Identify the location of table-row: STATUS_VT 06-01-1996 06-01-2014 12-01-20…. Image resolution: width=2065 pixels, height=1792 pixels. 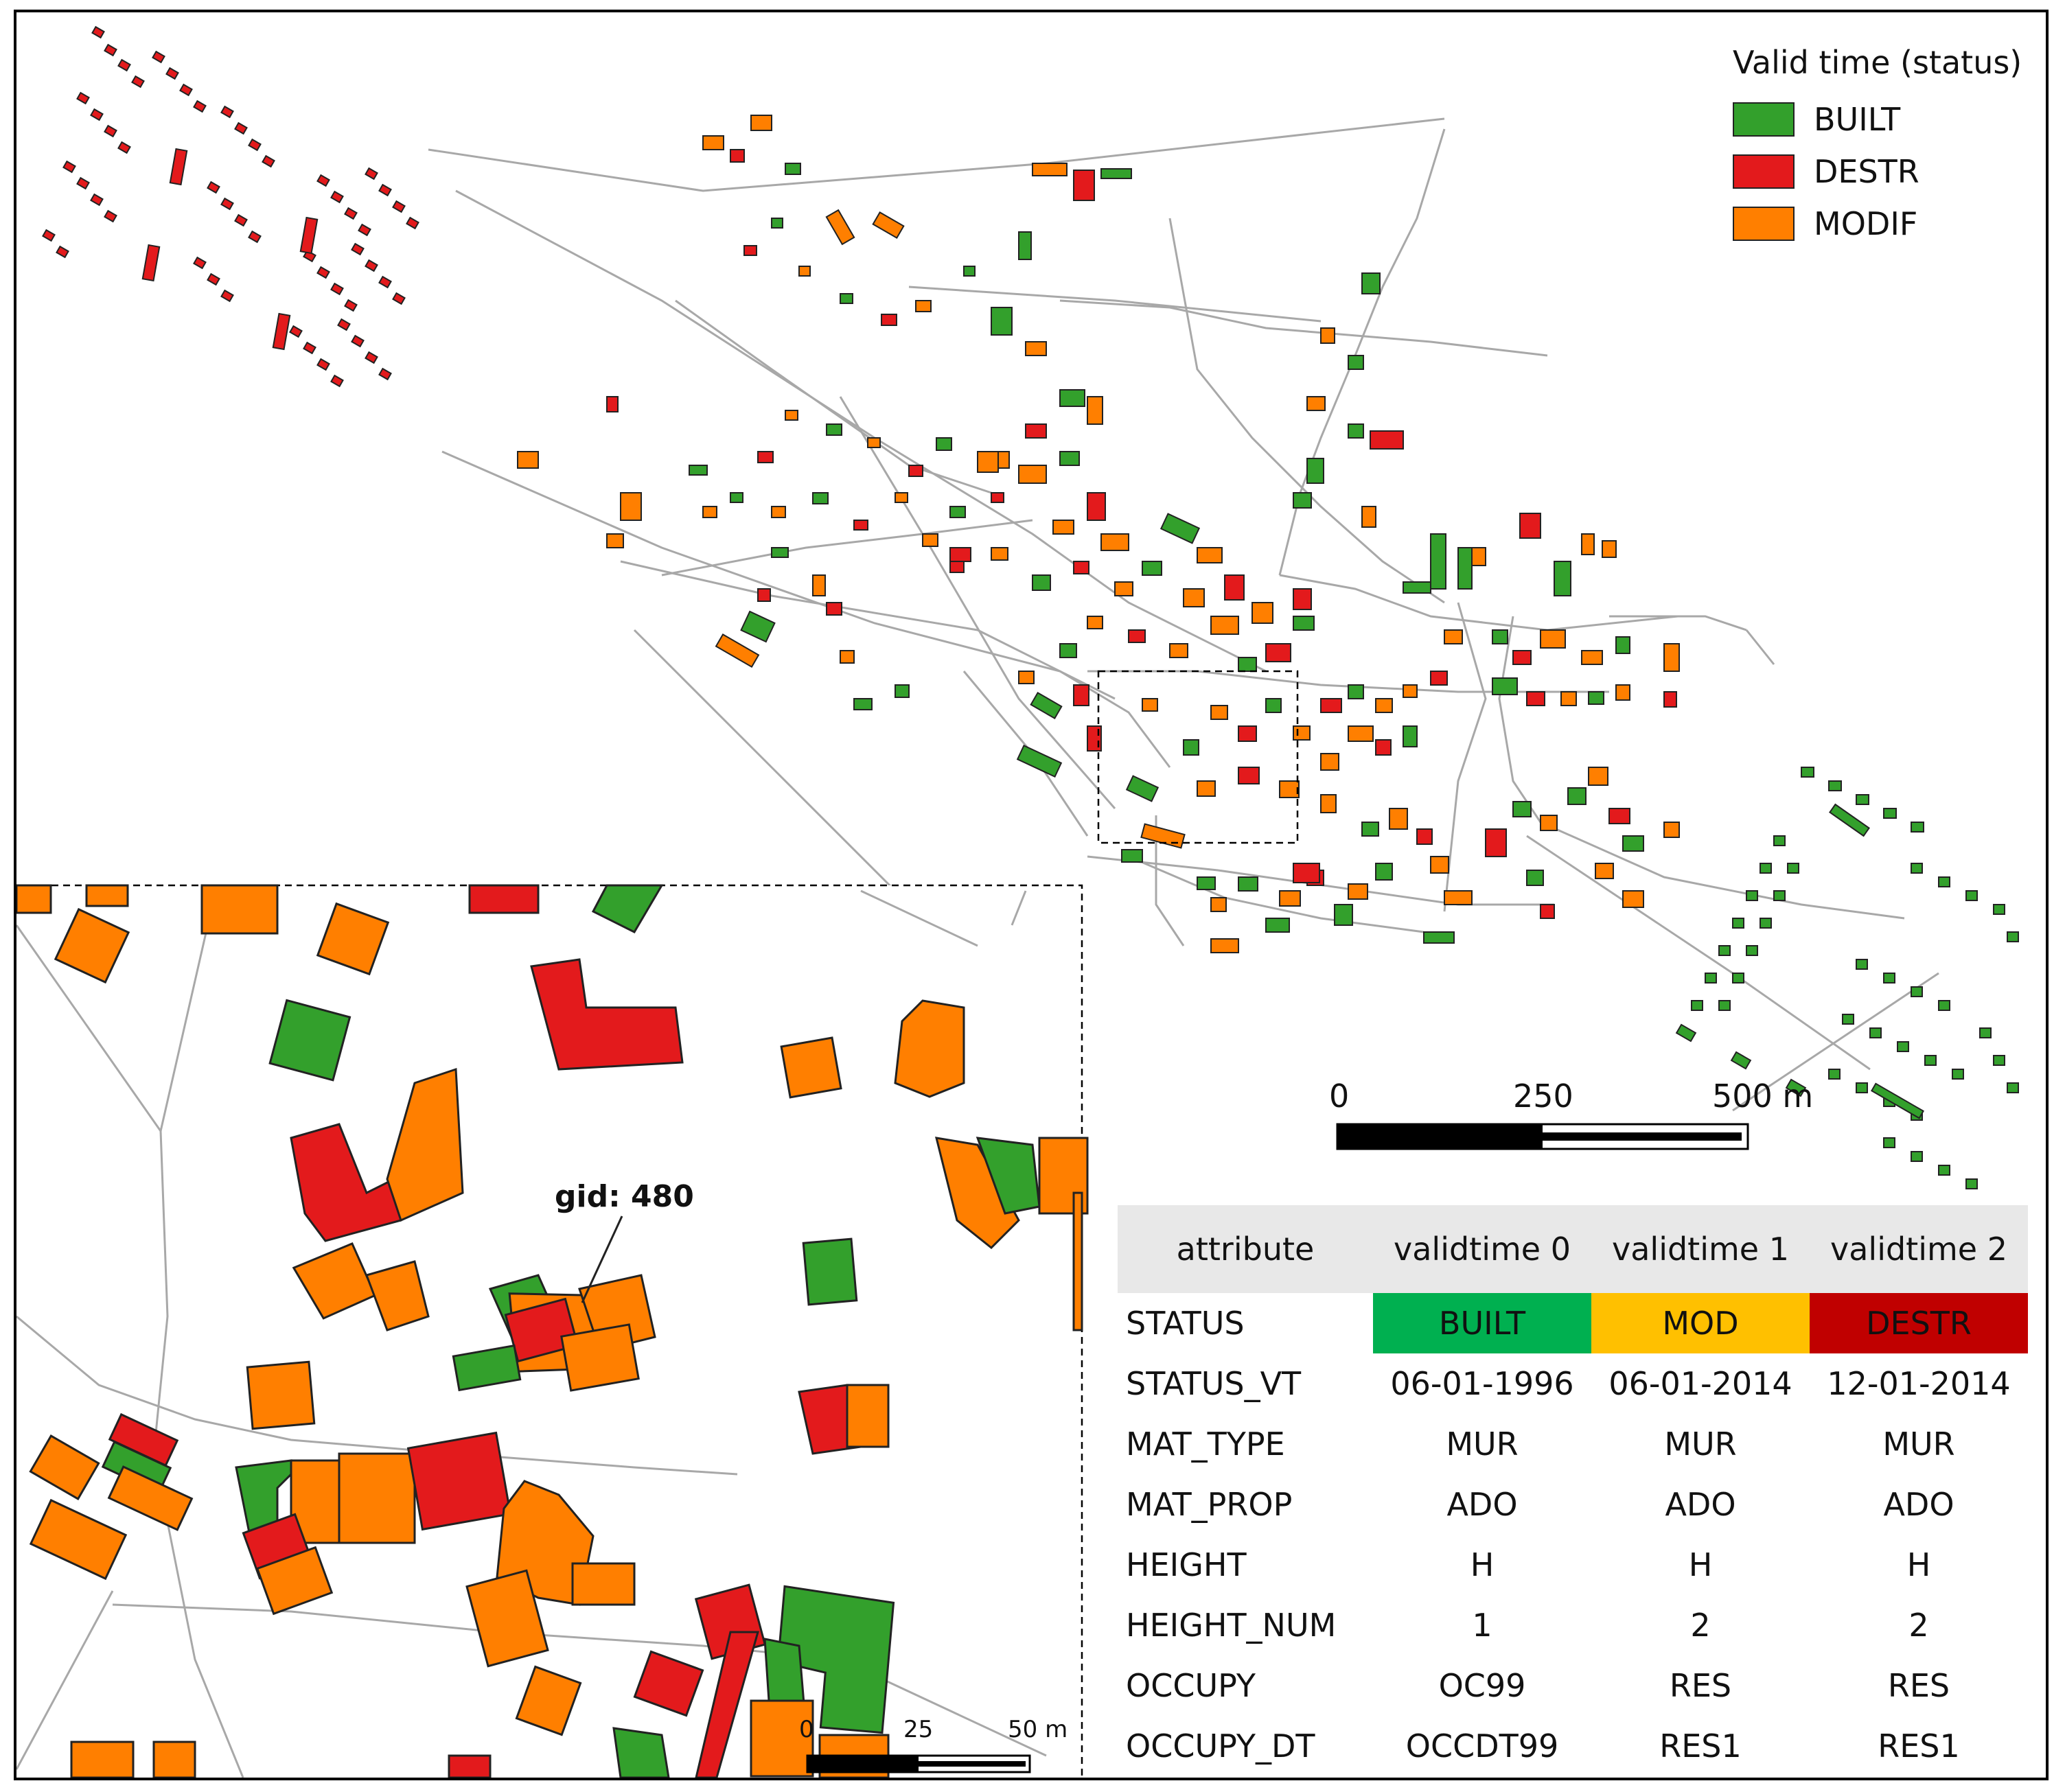
(1573, 1383).